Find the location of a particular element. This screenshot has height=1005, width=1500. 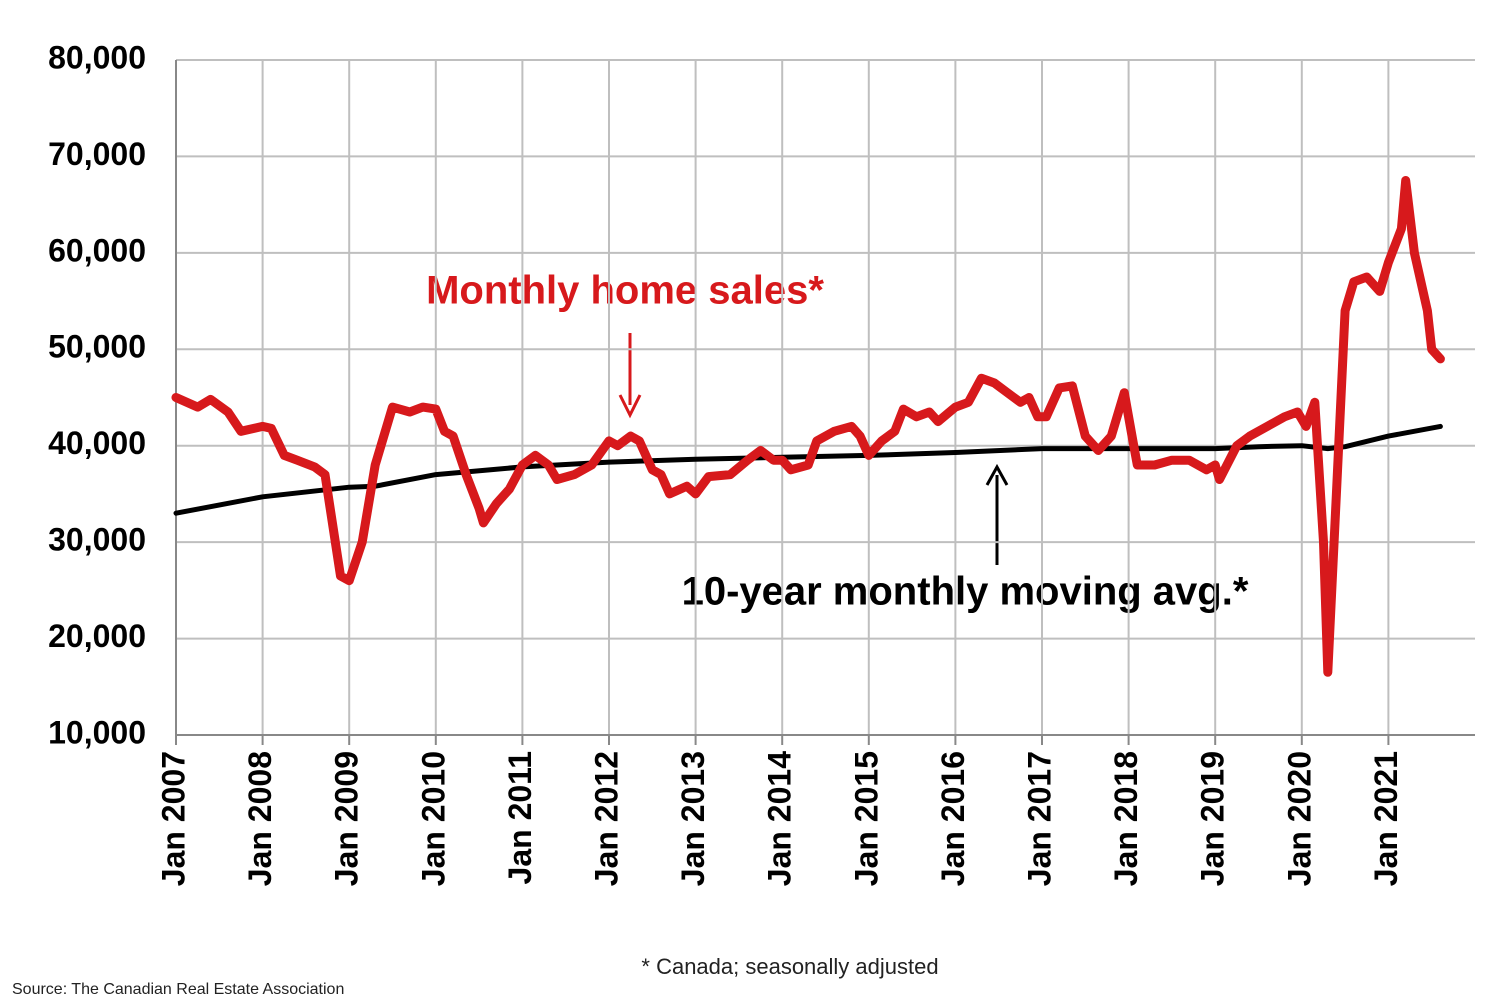

y-tick-label: 80,000 is located at coordinates (97, 57).